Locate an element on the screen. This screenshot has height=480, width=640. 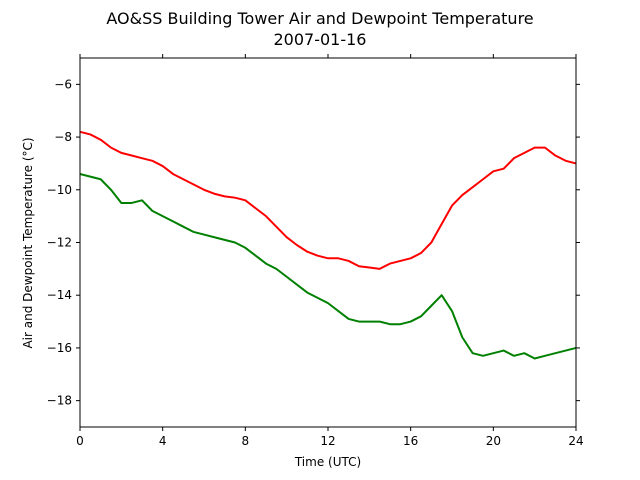
chart-subtitle: 2007-01-16 is located at coordinates (320, 39).